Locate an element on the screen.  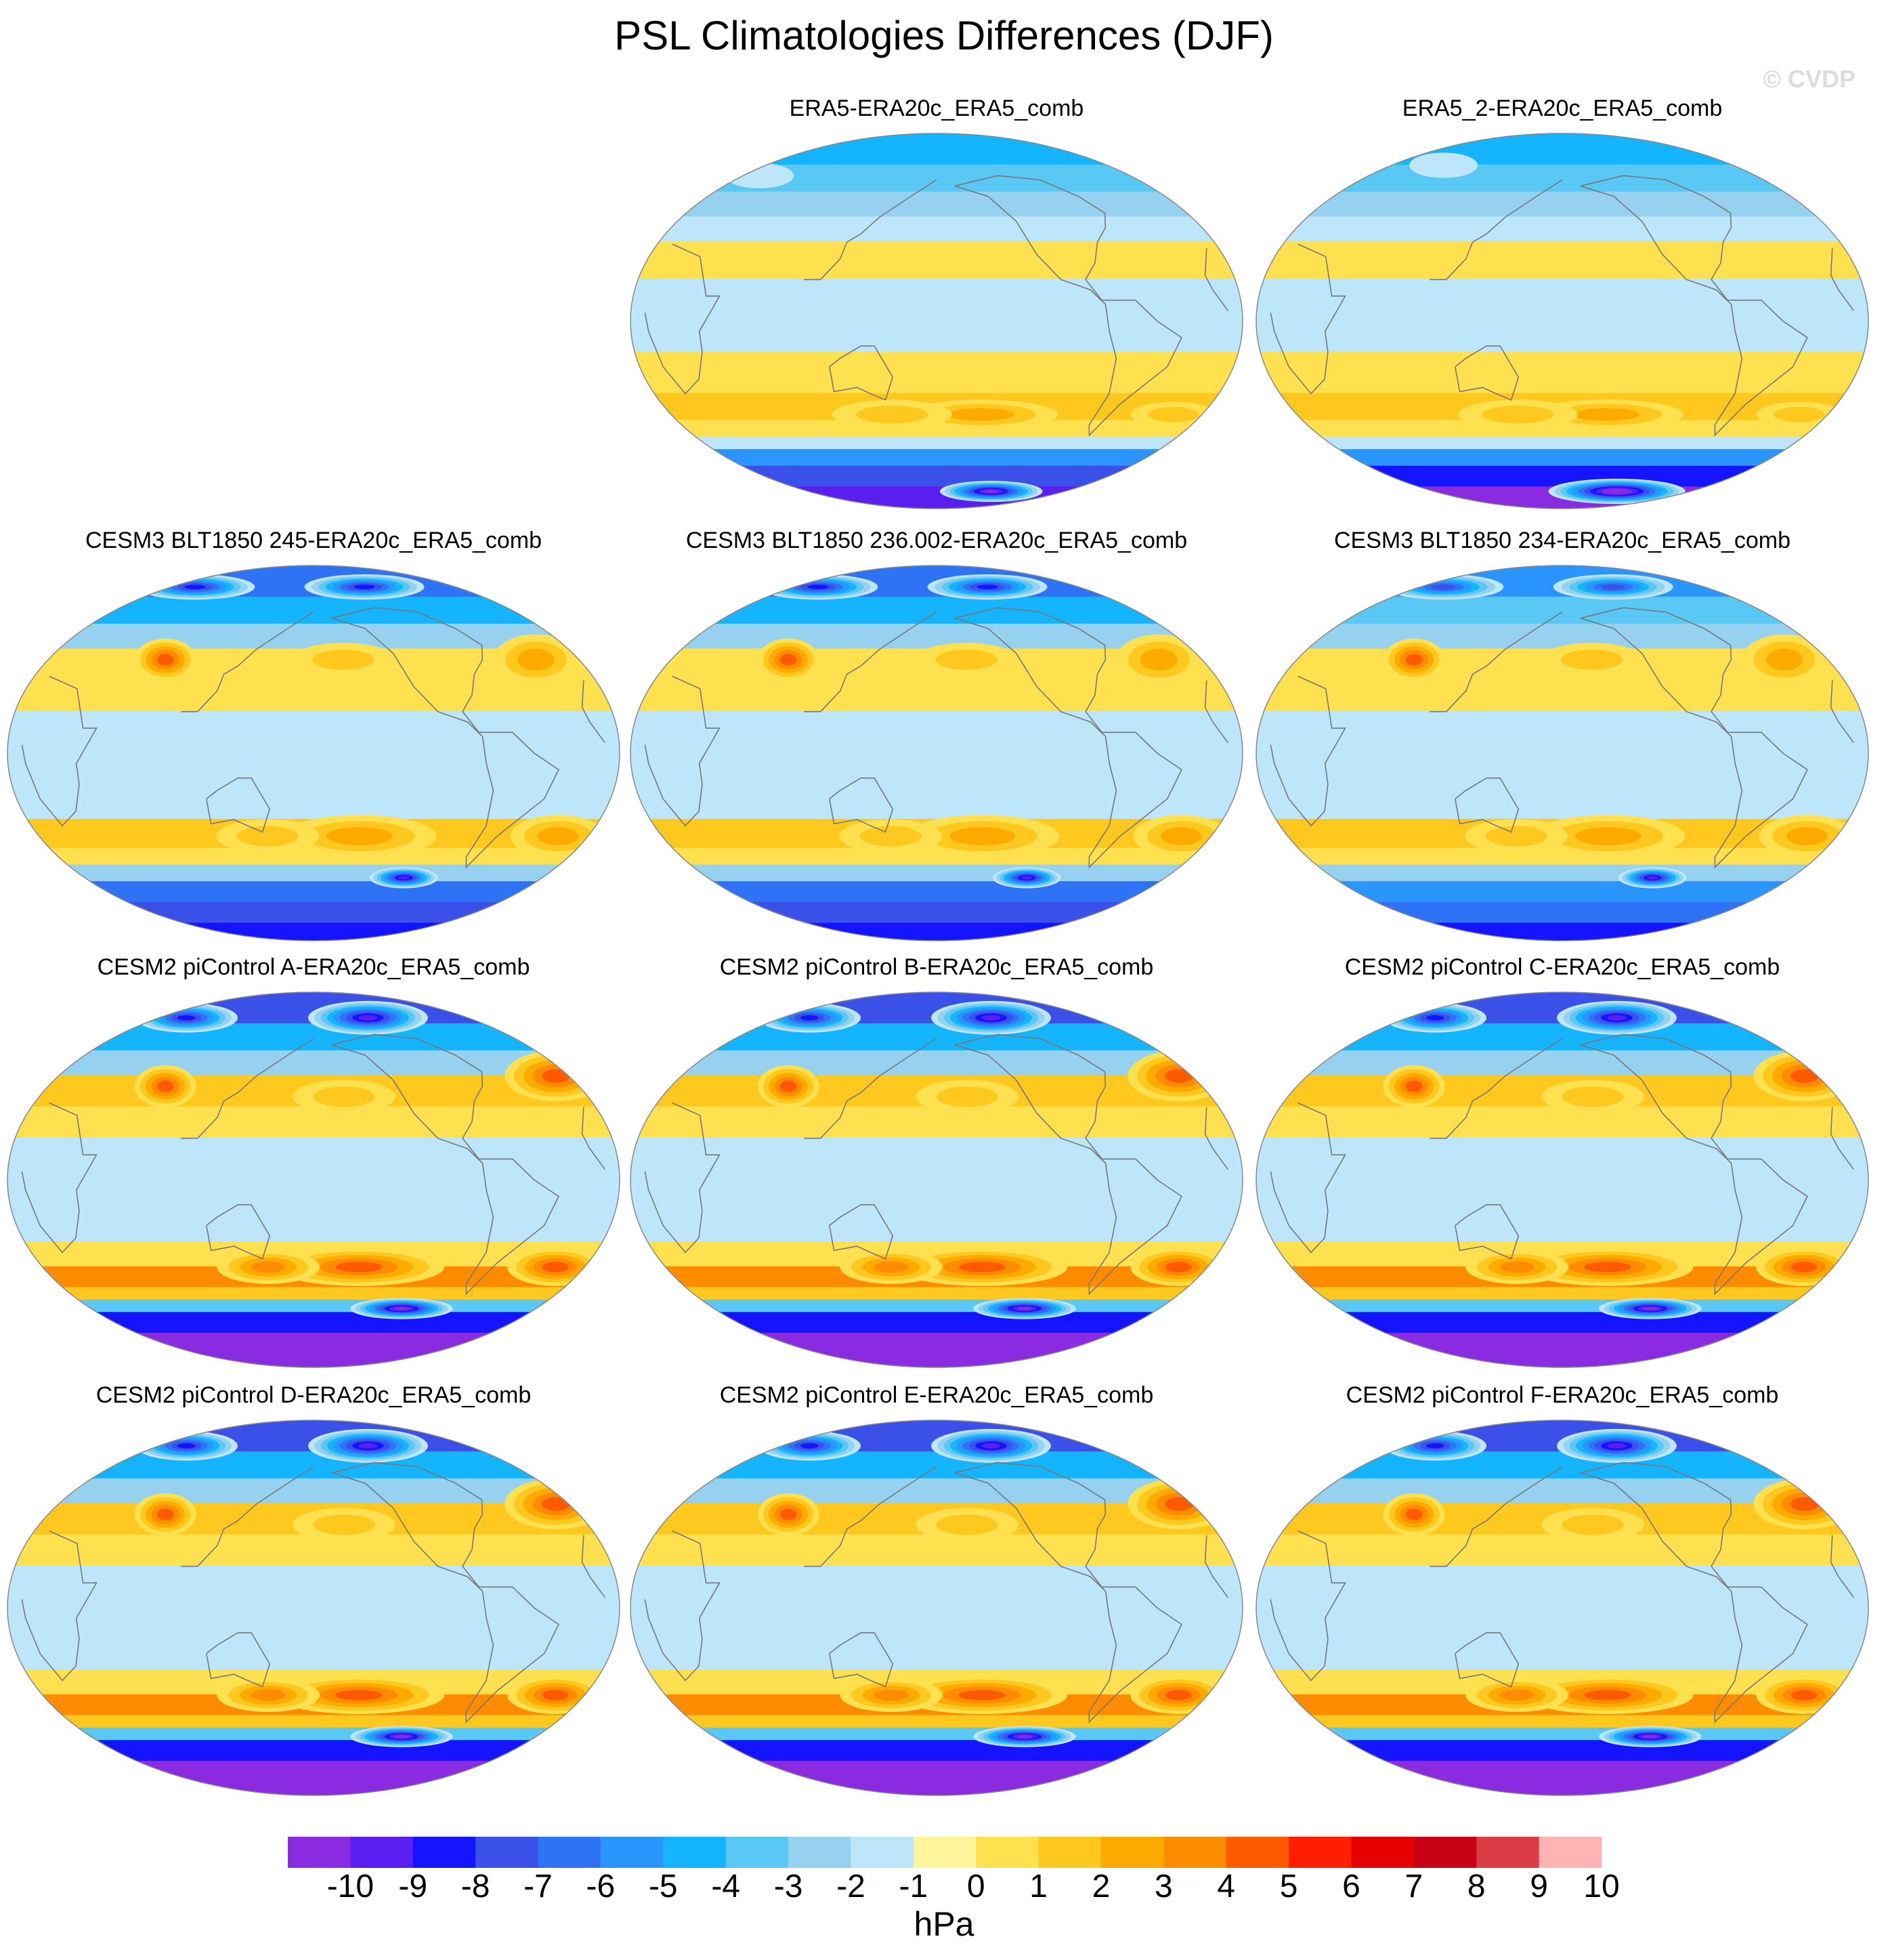
map-panel: CESM3 BLT1850 245-ERA20c_ERA5_comb is located at coordinates (313, 737).